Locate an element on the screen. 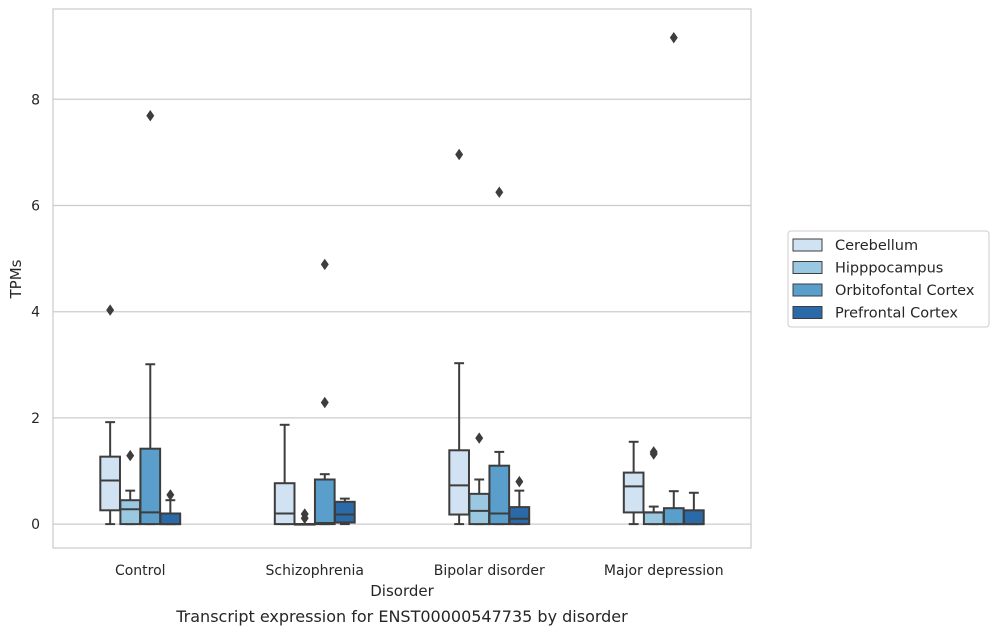 The height and width of the screenshot is (634, 999). y-tick-labels: 0 2 4 6 8 is located at coordinates (35, 312).